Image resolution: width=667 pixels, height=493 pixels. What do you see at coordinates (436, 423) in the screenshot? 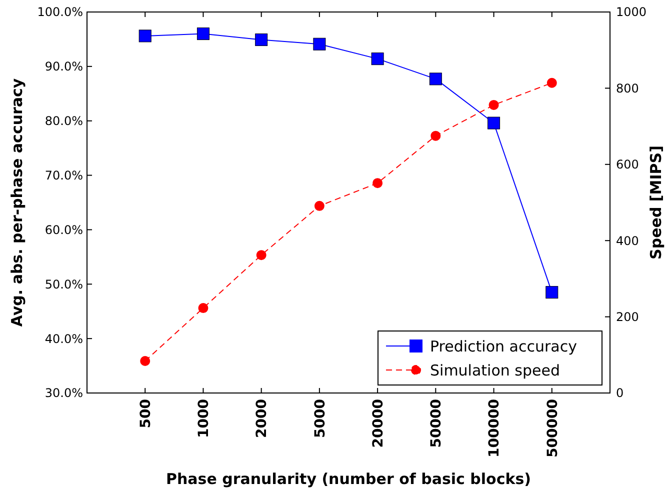
I see `x-tick-label: 50000` at bounding box center [436, 423].